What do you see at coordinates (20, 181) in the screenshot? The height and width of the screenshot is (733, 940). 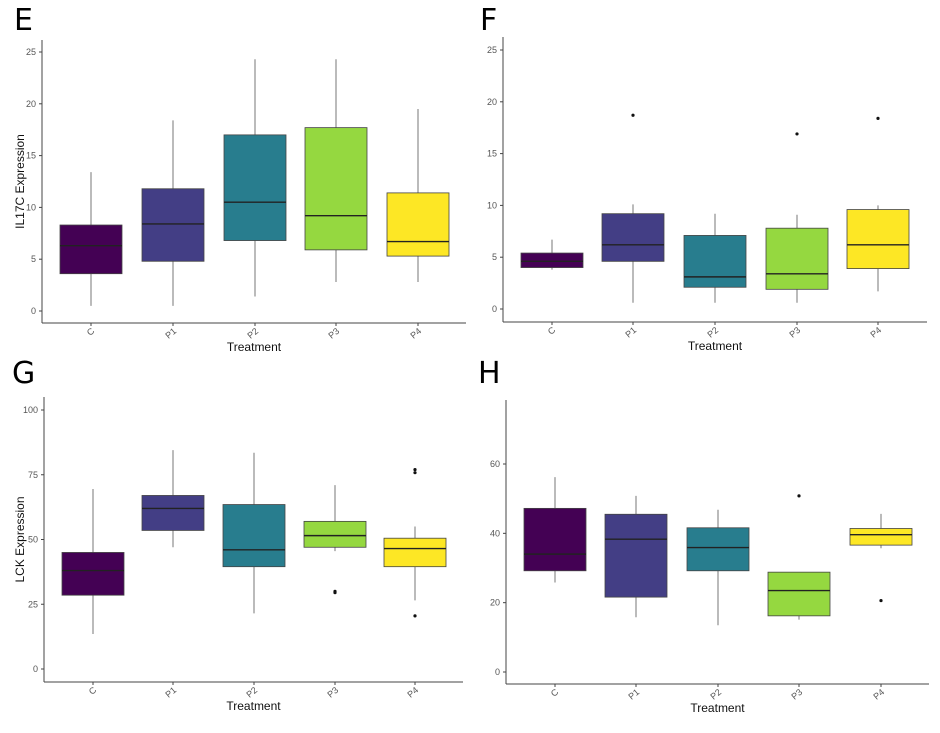 I see `y-axis-title: IL17C Expression` at bounding box center [20, 181].